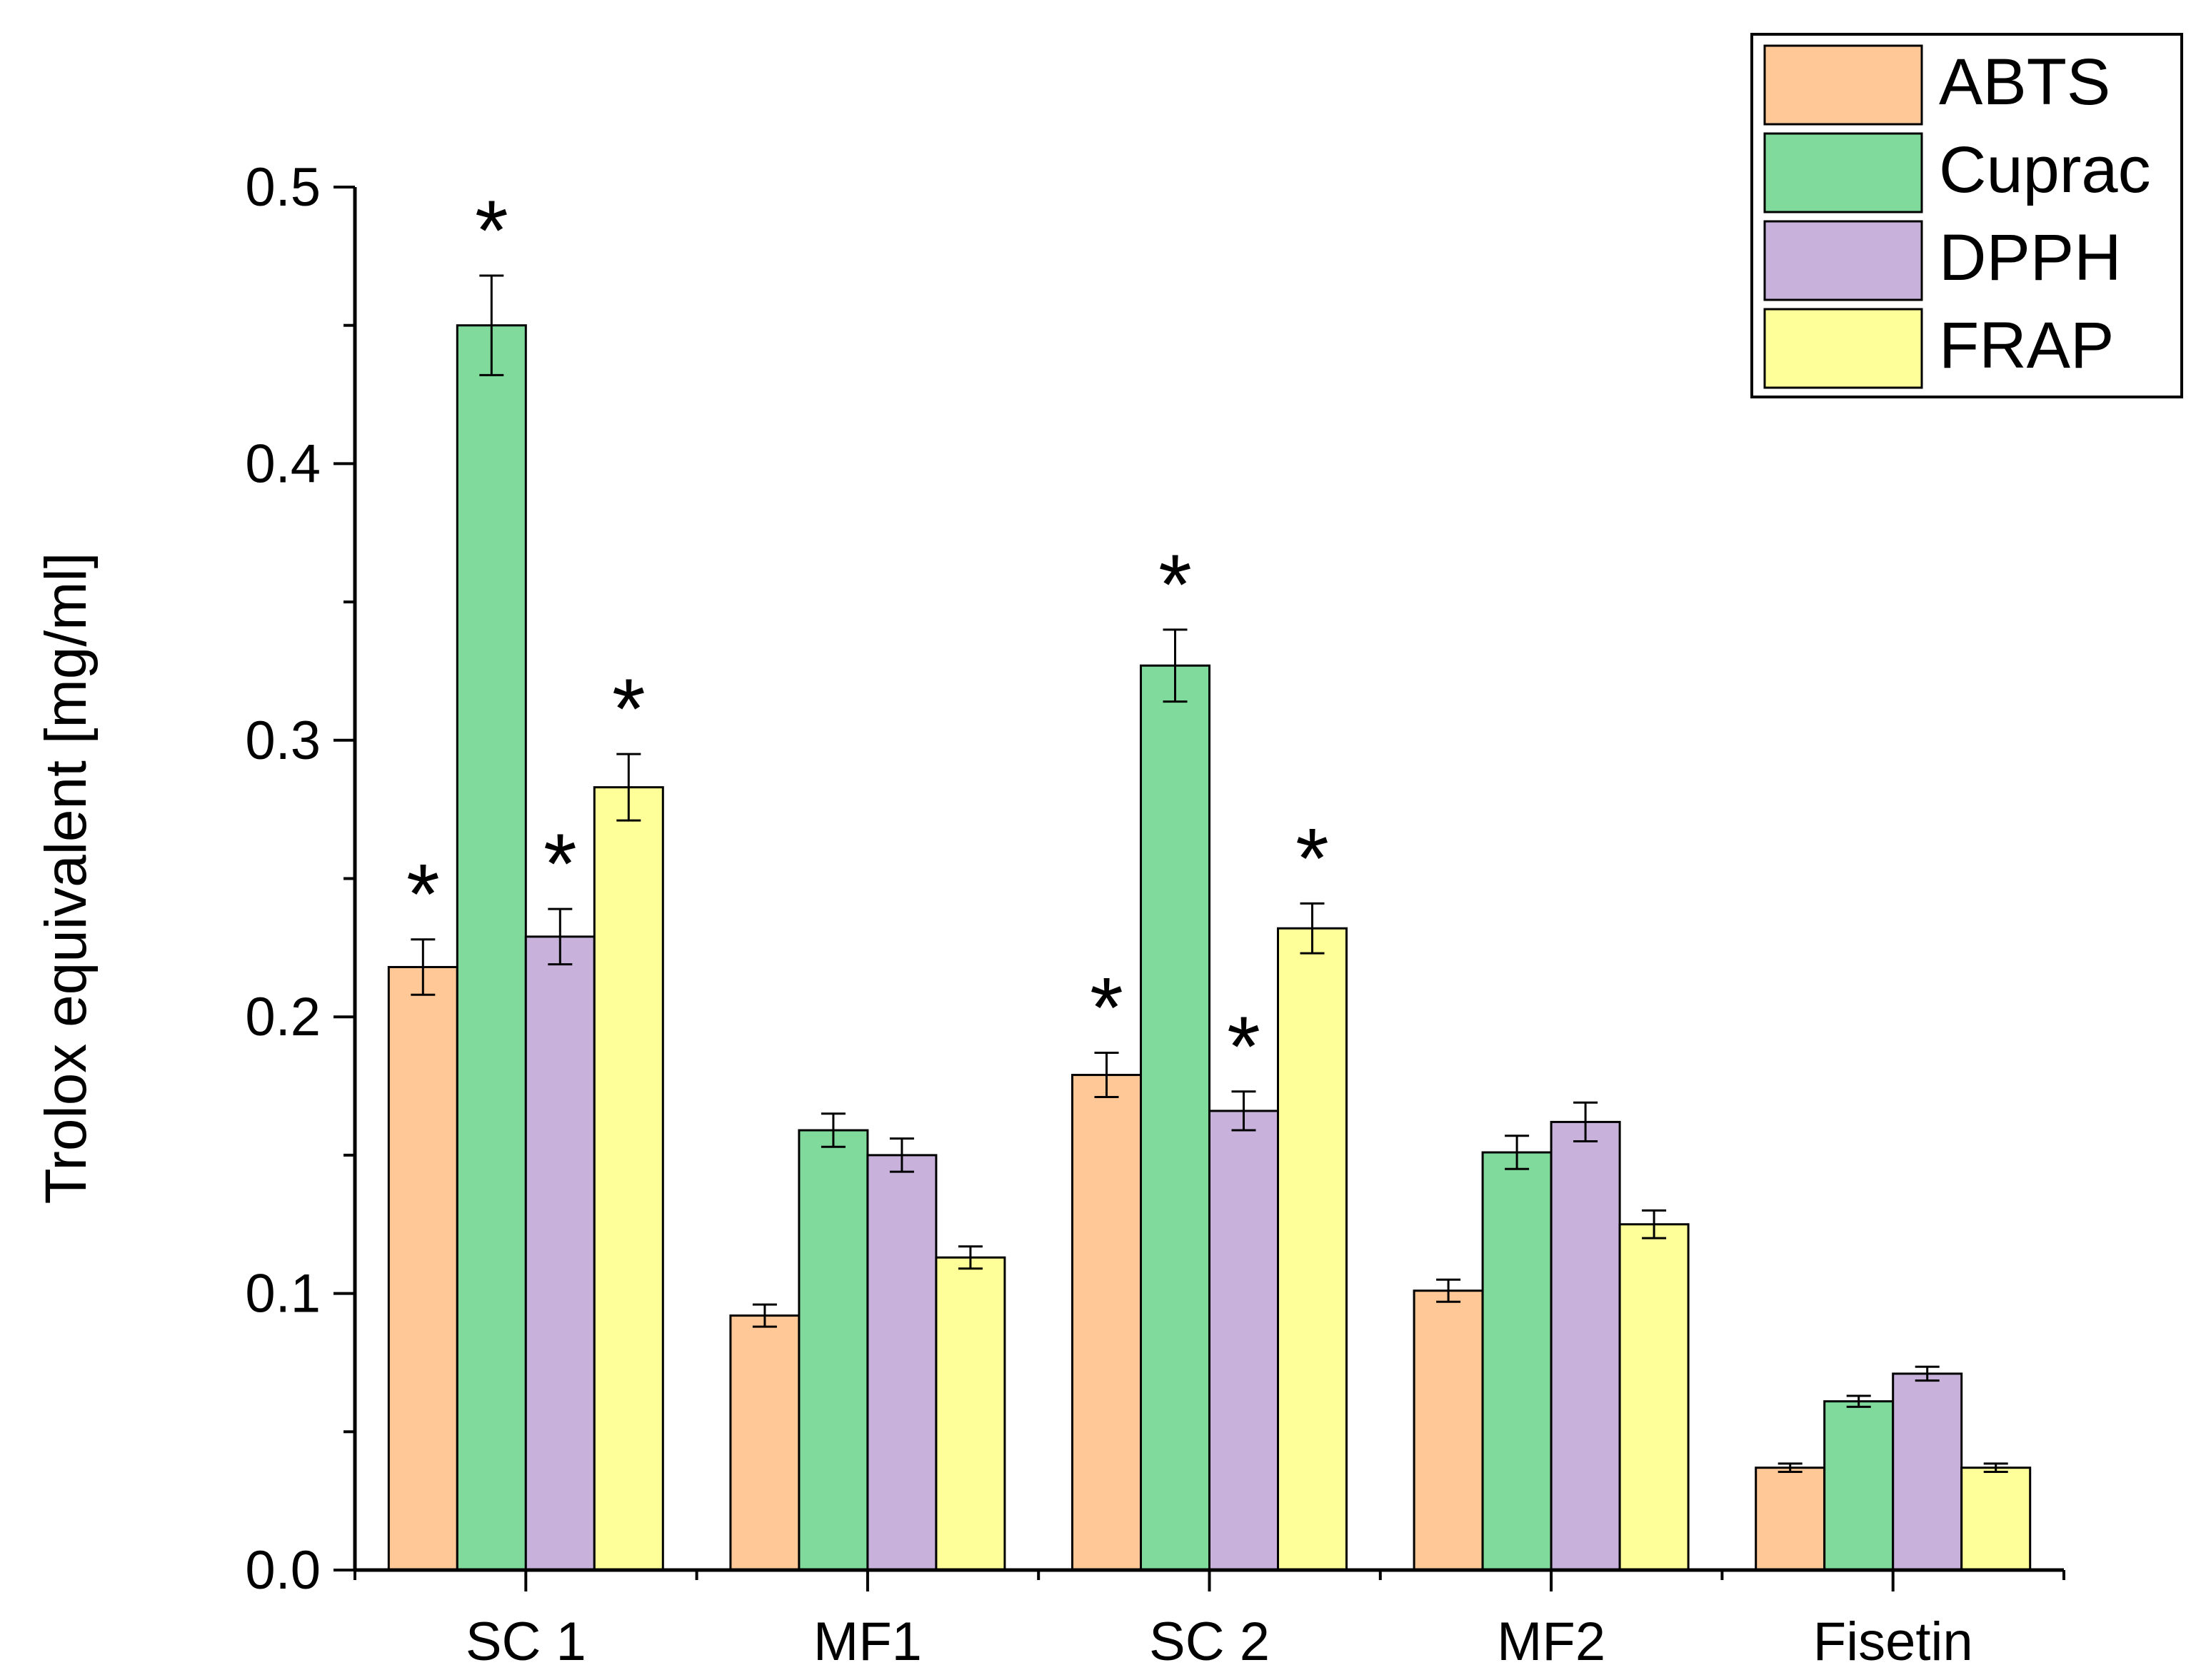 This screenshot has height=1680, width=2206. Describe the element at coordinates (1893, 1641) in the screenshot. I see `x-tick-label: Fisetin` at that location.